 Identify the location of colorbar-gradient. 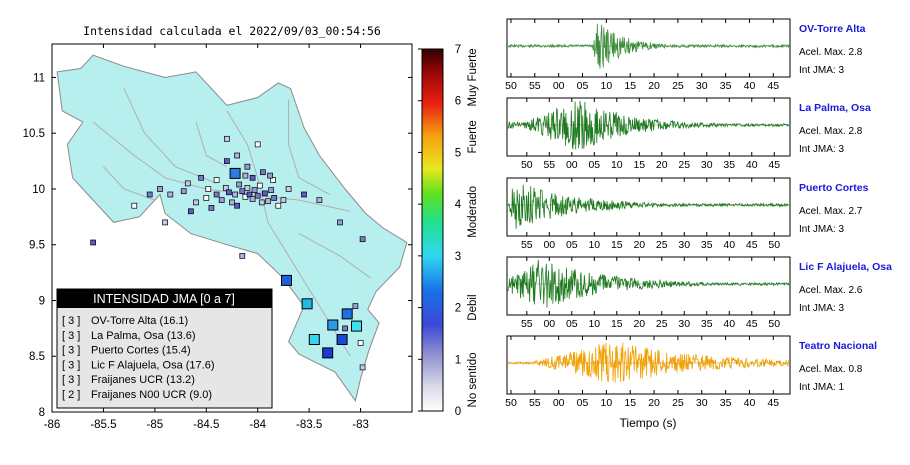
(432, 230).